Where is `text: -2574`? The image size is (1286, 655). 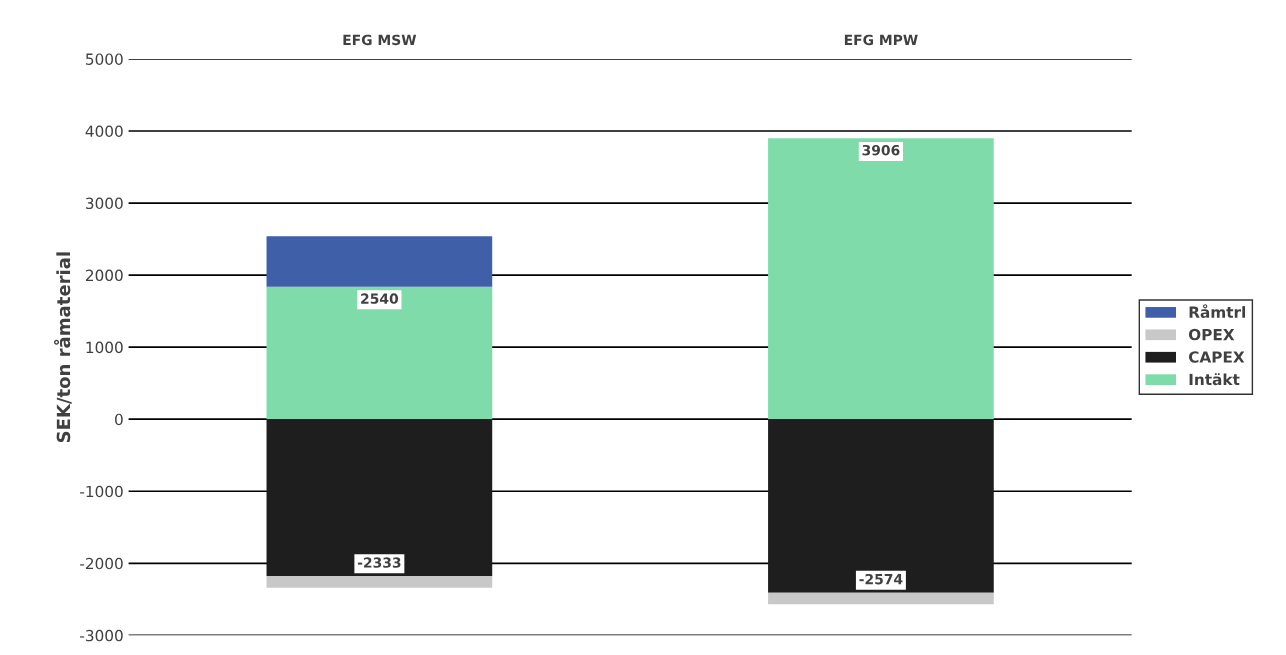 text: -2574 is located at coordinates (881, 579).